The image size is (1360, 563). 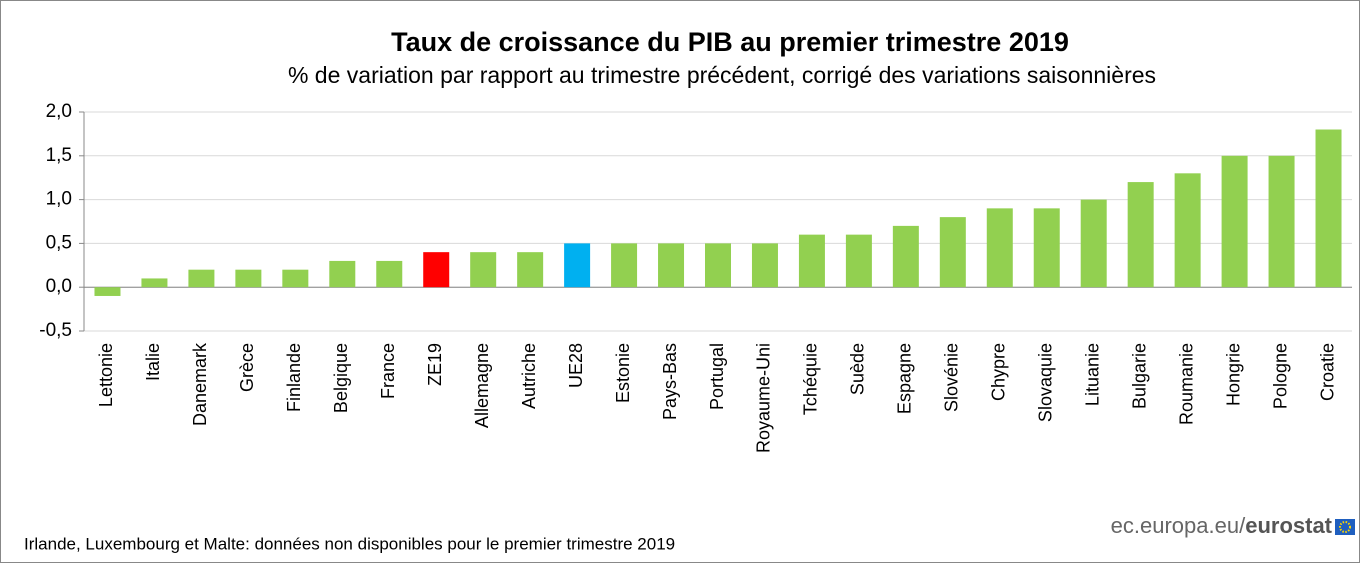 I want to click on x-tick-label: Bulgarie, so click(x=1139, y=376).